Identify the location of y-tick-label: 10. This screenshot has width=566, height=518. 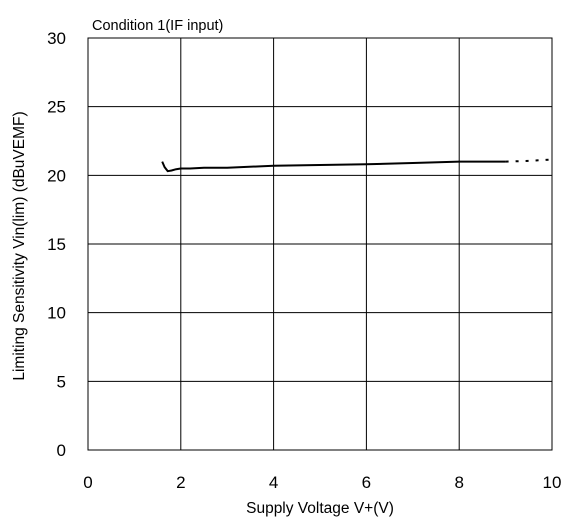
(56, 313).